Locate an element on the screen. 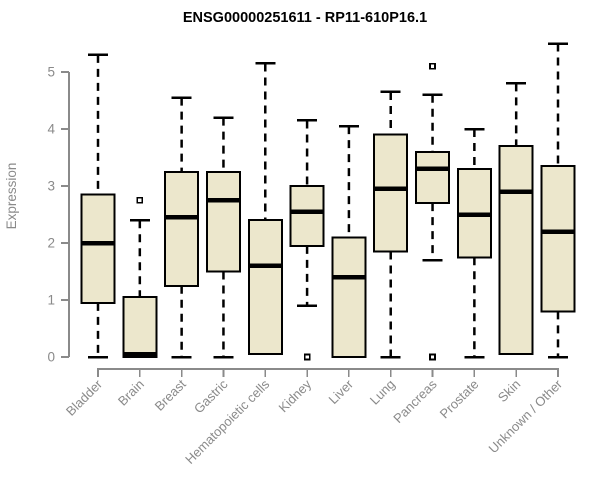 This screenshot has width=600, height=500. y-axis-tick-label: 5 is located at coordinates (51, 72).